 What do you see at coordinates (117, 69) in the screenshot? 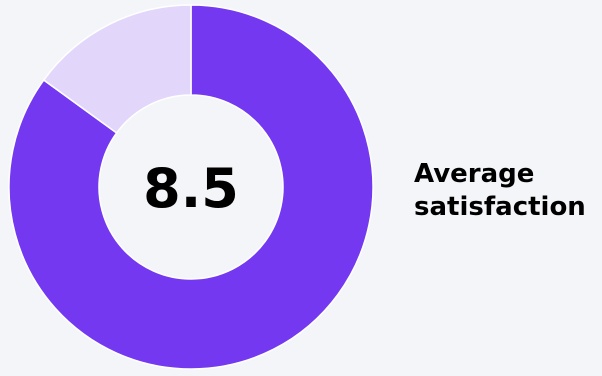
I see `donut-slice-remaining` at bounding box center [117, 69].